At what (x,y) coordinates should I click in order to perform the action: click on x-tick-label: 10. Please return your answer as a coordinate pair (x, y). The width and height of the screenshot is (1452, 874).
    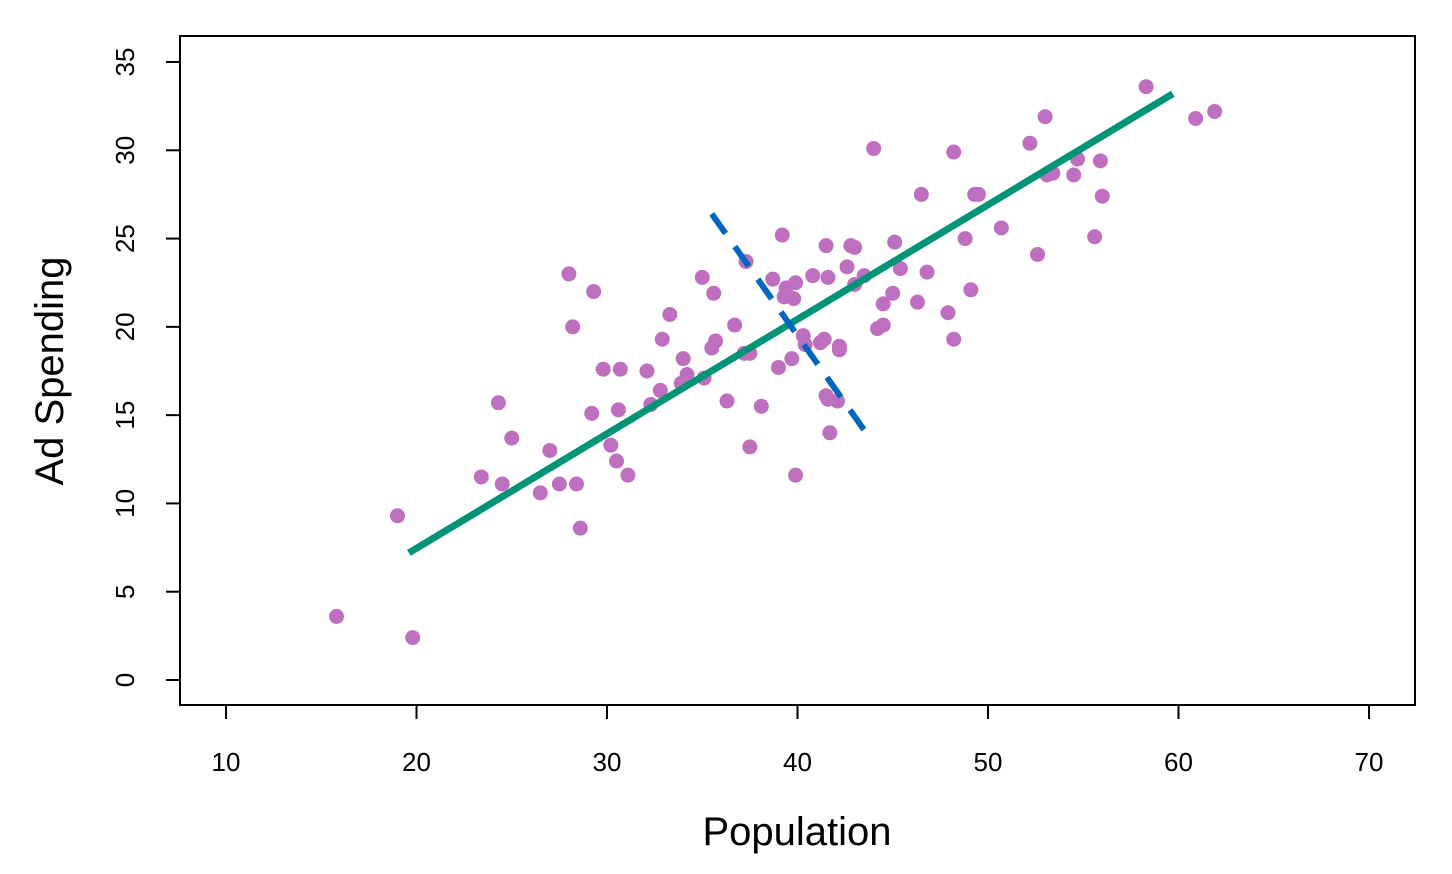
    Looking at the image, I should click on (226, 762).